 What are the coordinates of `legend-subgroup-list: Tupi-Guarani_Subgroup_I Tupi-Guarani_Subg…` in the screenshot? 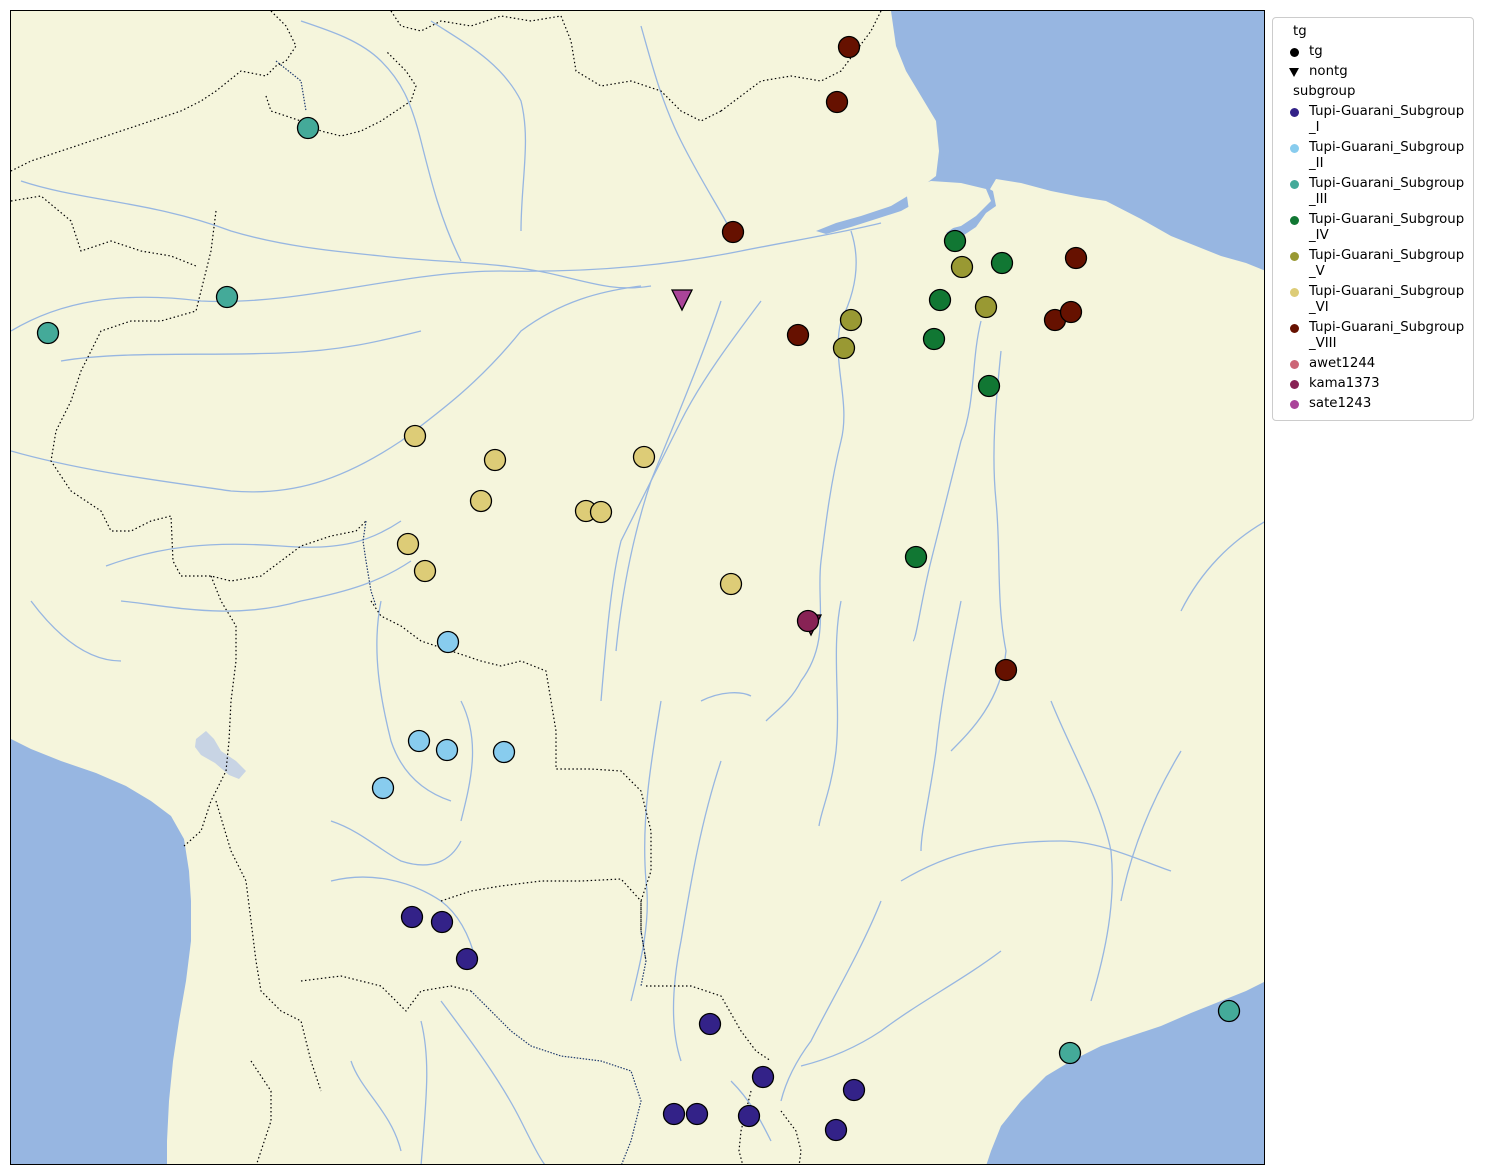 It's located at (1374, 258).